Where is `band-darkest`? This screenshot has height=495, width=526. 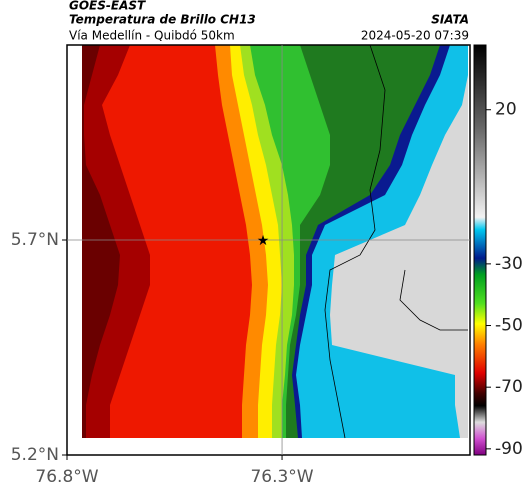 band-darkest is located at coordinates (101, 241).